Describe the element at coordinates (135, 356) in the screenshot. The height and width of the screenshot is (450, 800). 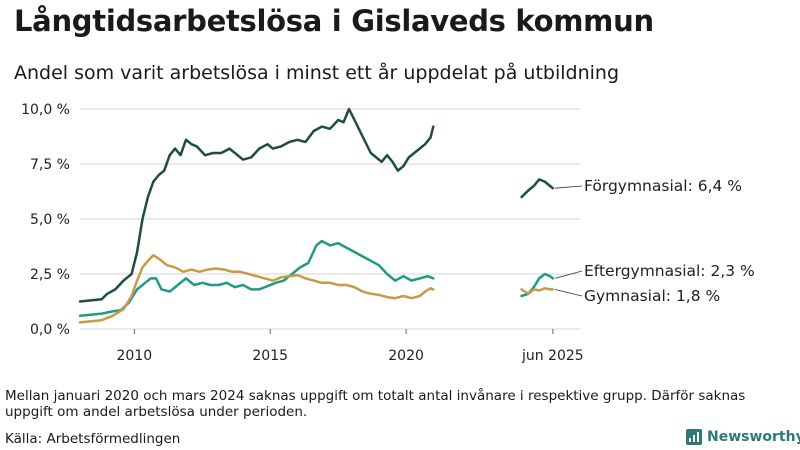
I see `x-tick-label: 2010` at that location.